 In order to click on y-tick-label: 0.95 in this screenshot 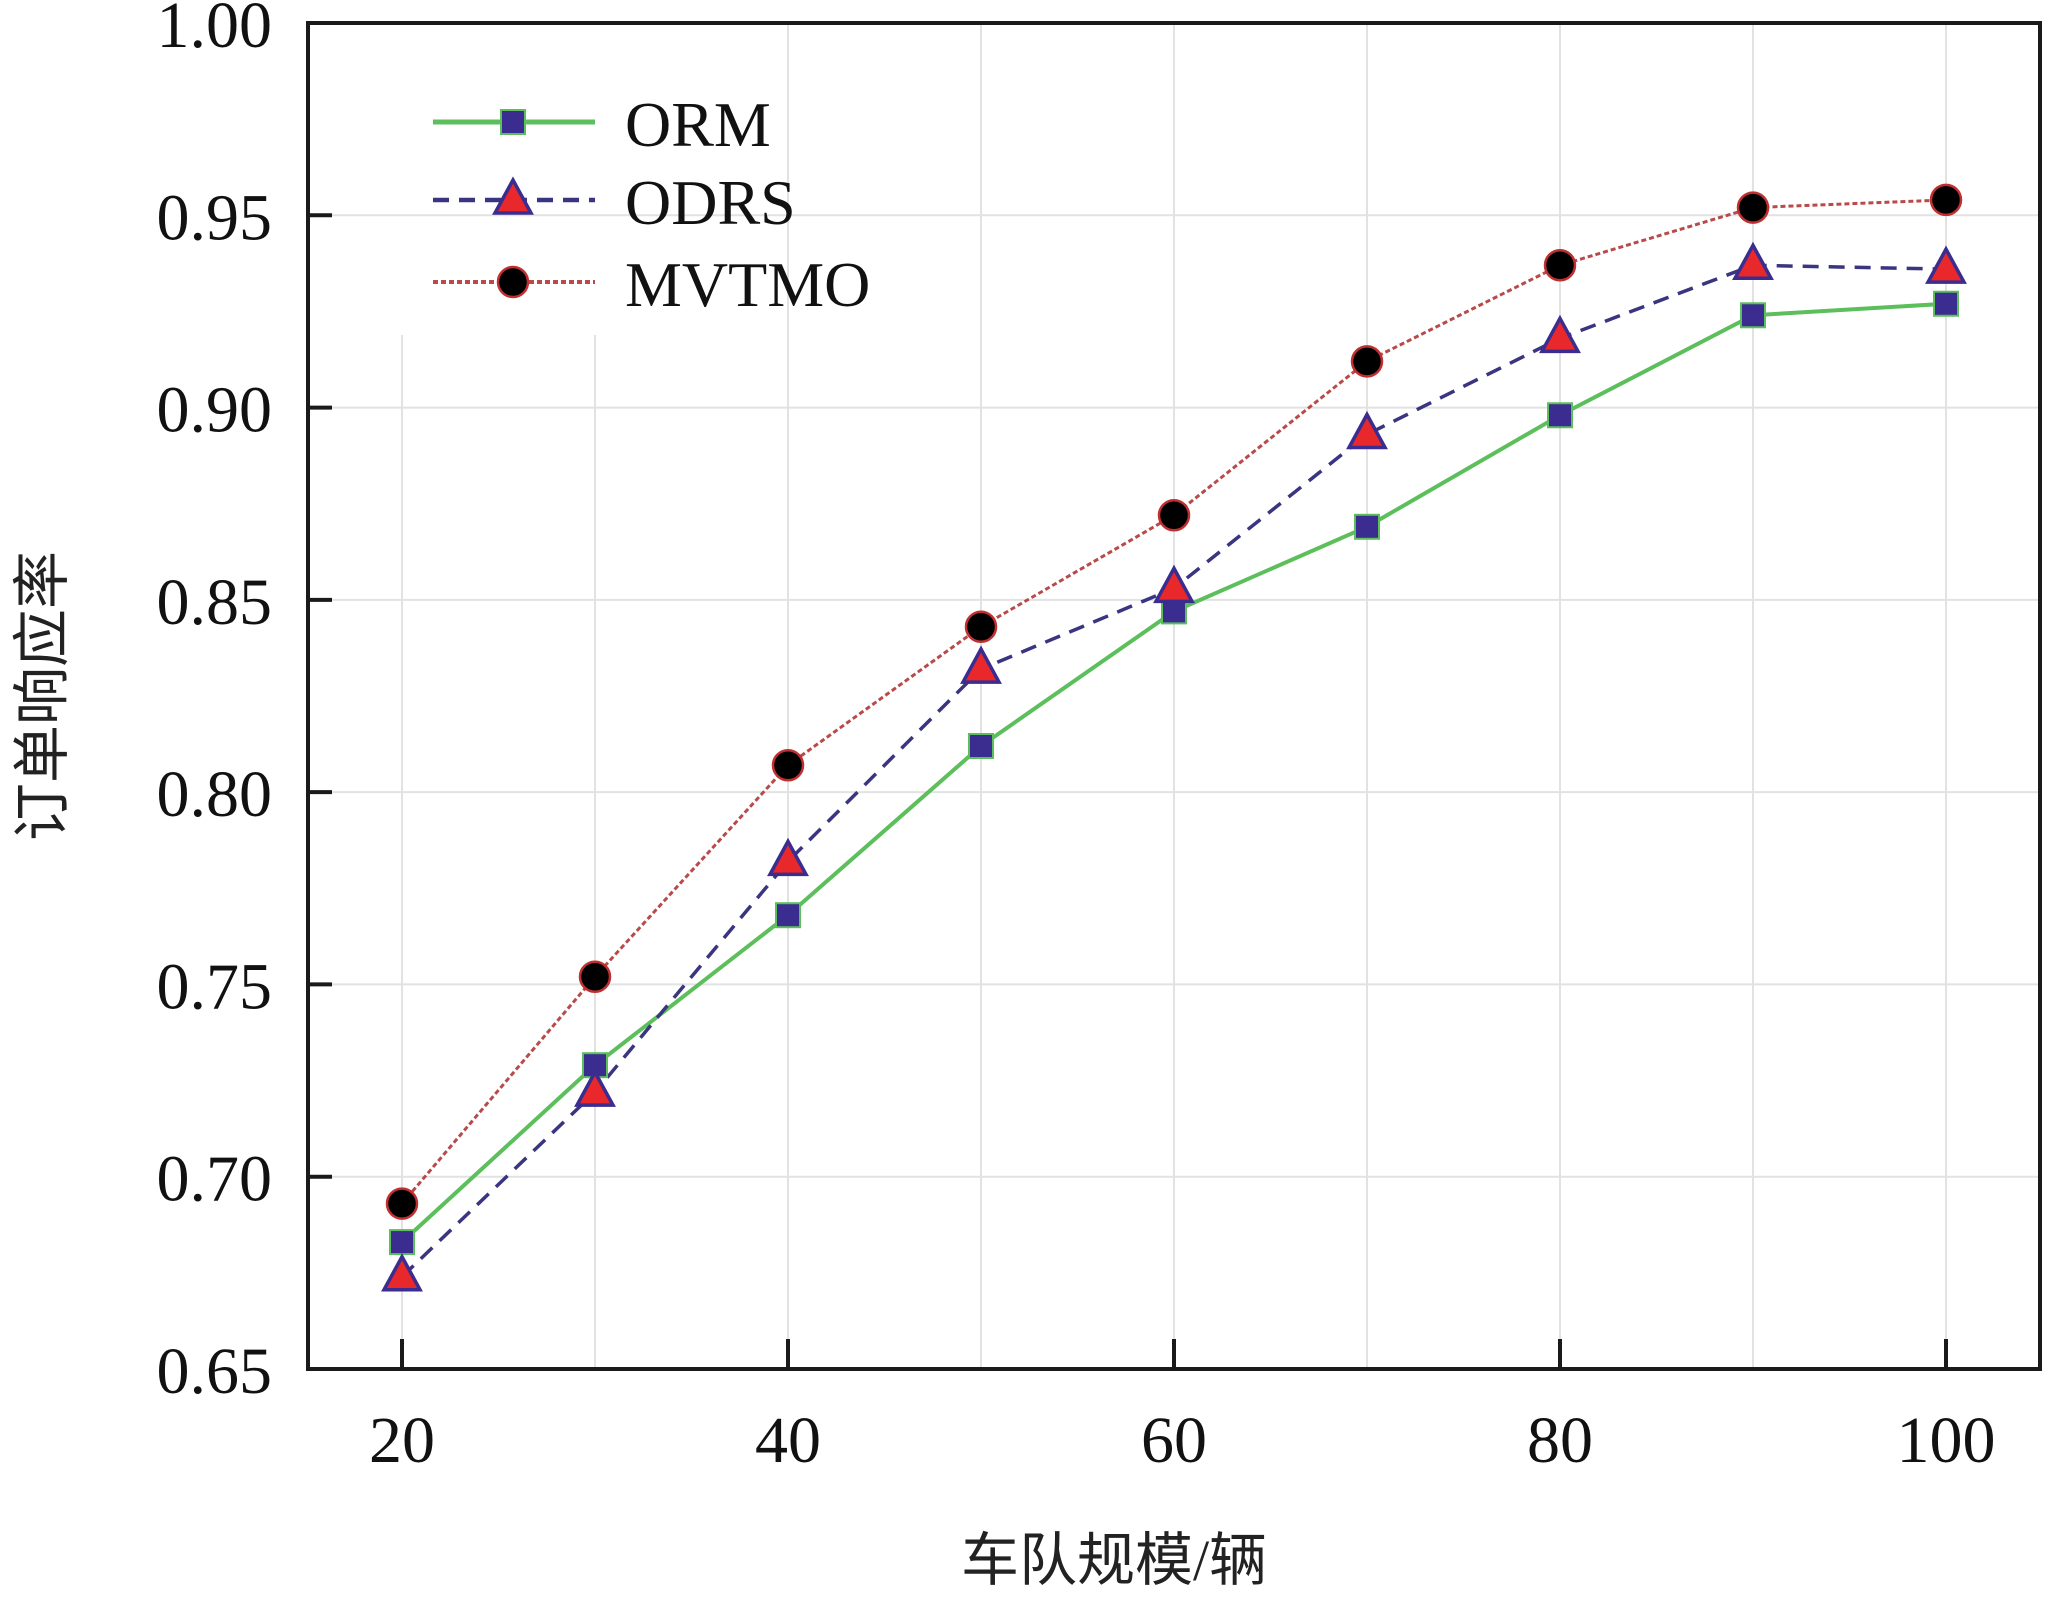, I will do `click(215, 217)`.